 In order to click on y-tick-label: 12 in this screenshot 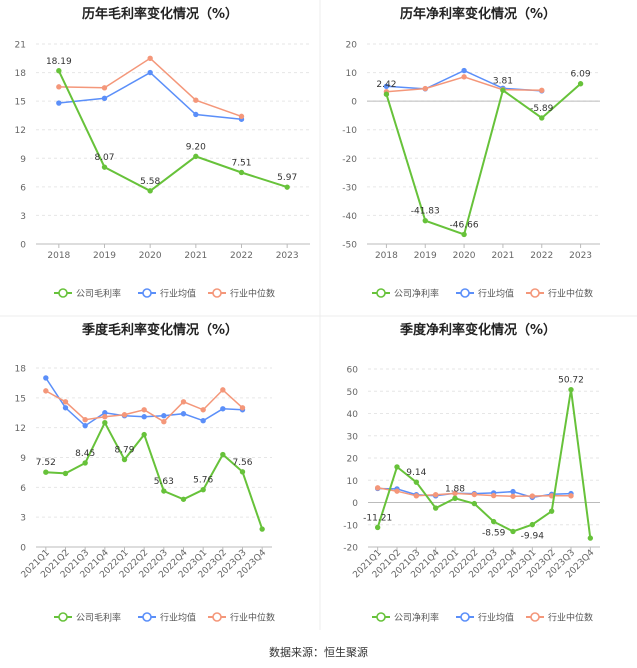, I will do `click(20, 429)`.